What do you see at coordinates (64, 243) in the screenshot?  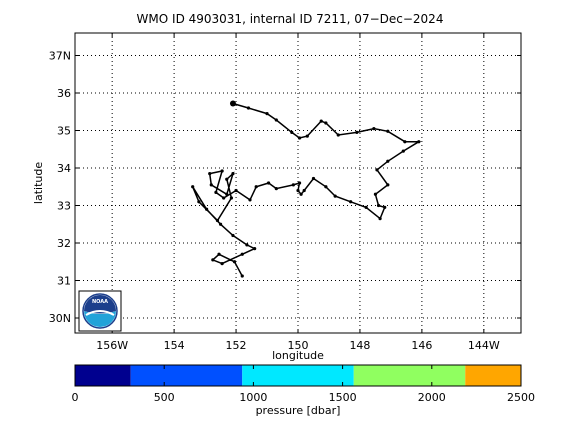 I see `y-tick-label: 32` at bounding box center [64, 243].